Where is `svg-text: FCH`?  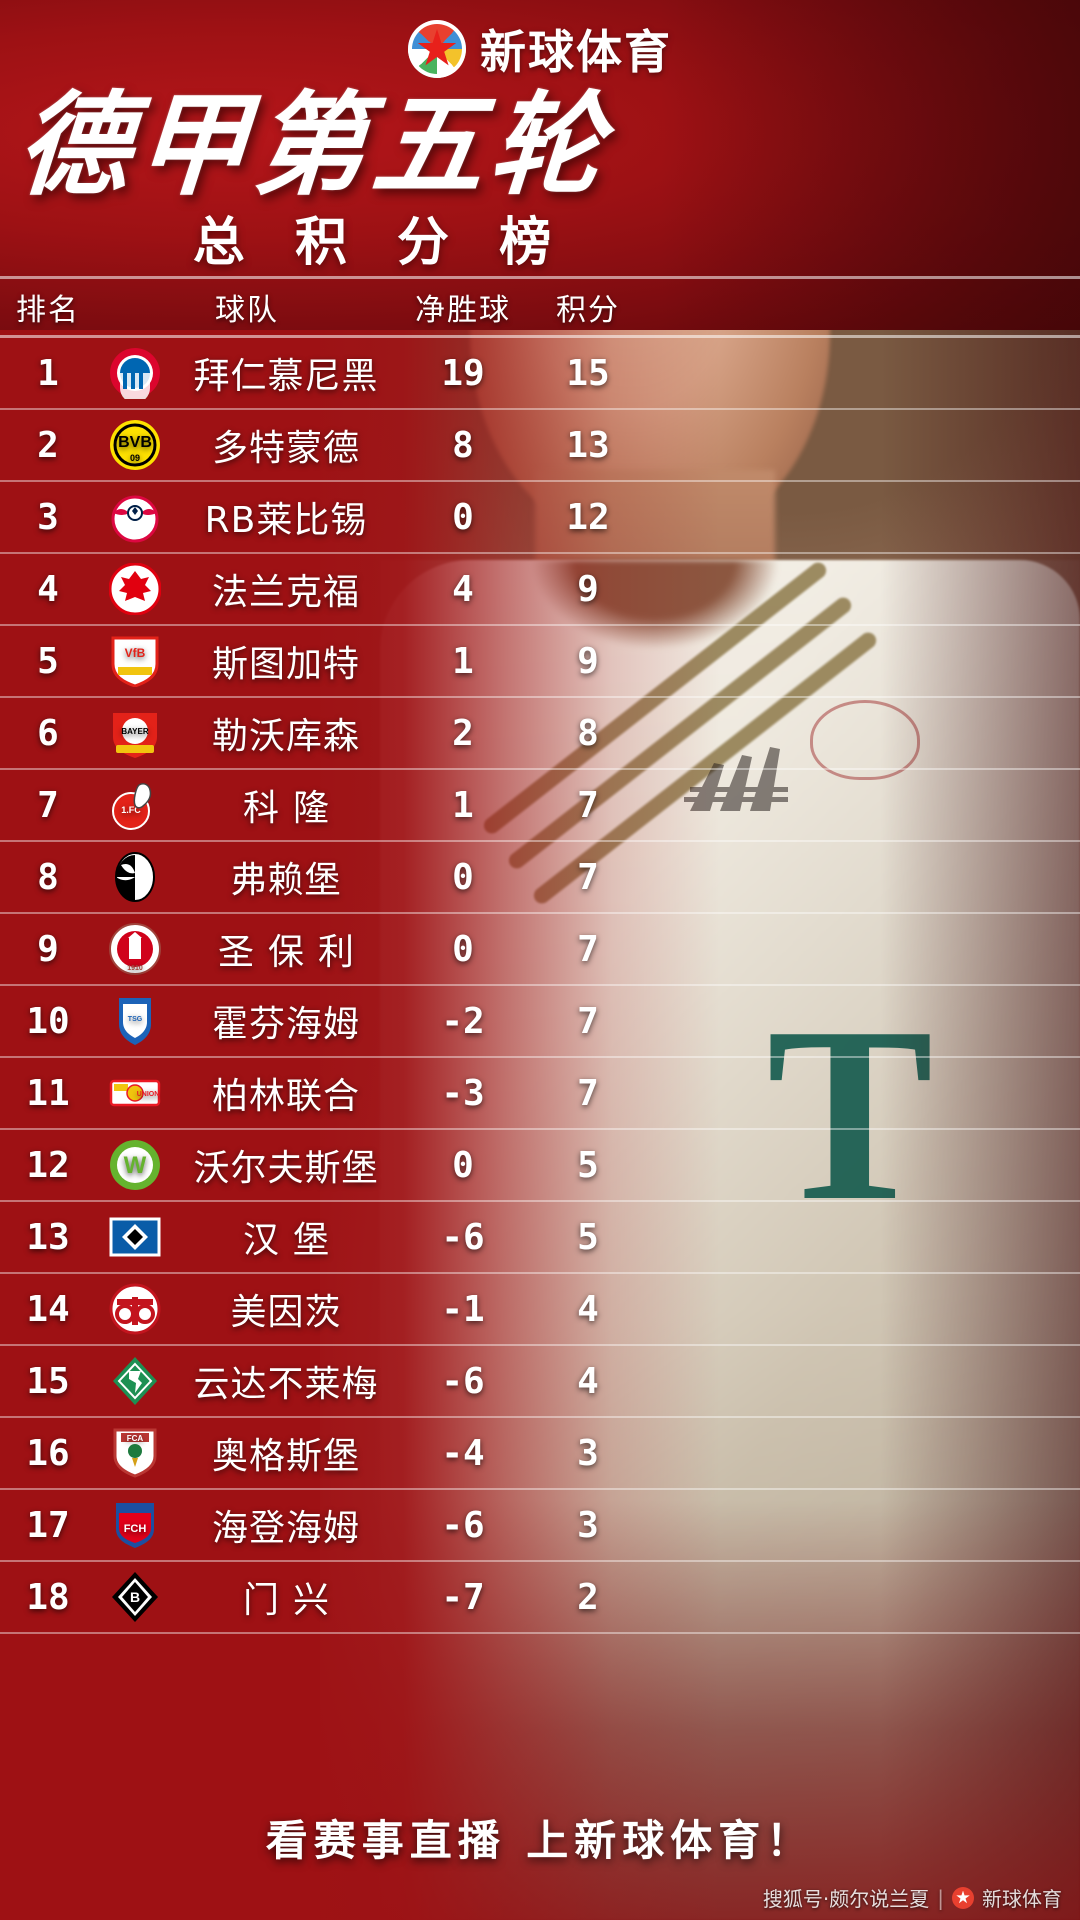 svg-text: FCH is located at coordinates (135, 1529).